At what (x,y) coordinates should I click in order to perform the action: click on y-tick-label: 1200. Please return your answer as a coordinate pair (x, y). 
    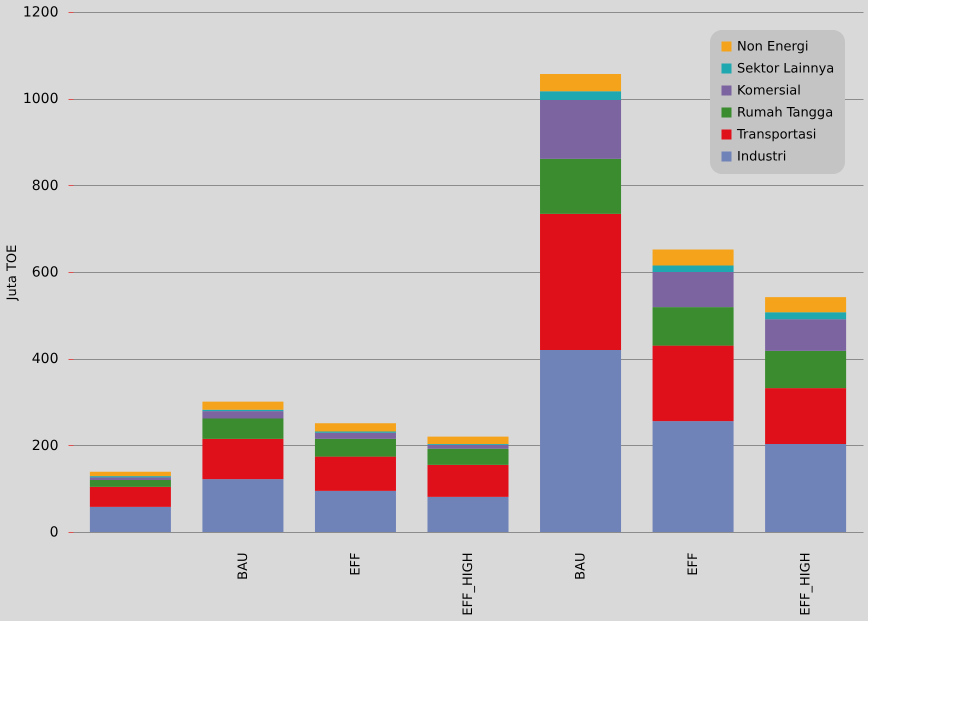
    Looking at the image, I should click on (40, 12).